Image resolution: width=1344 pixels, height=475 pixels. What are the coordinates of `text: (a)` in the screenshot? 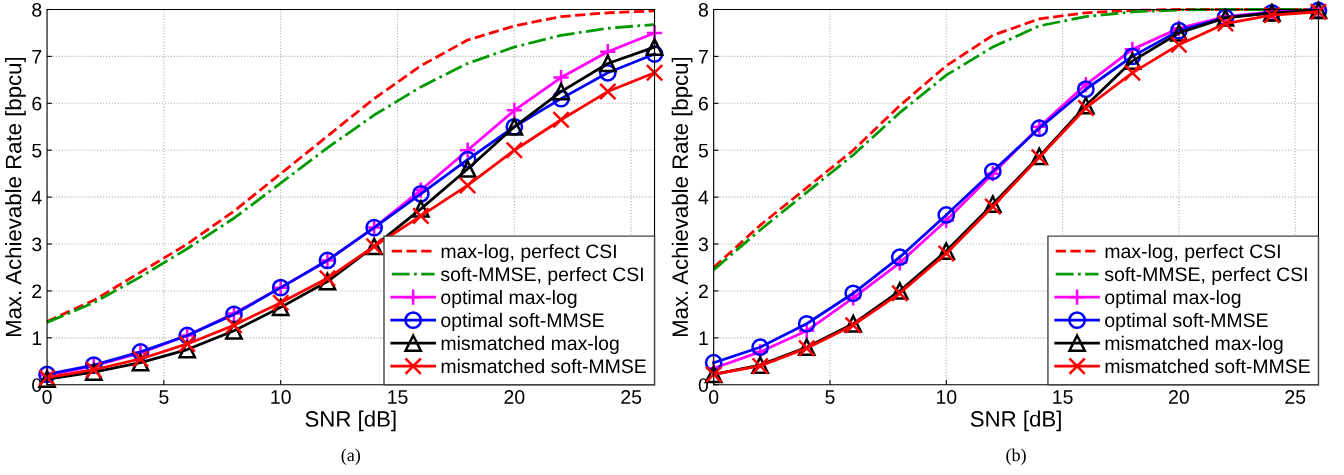 It's located at (351, 456).